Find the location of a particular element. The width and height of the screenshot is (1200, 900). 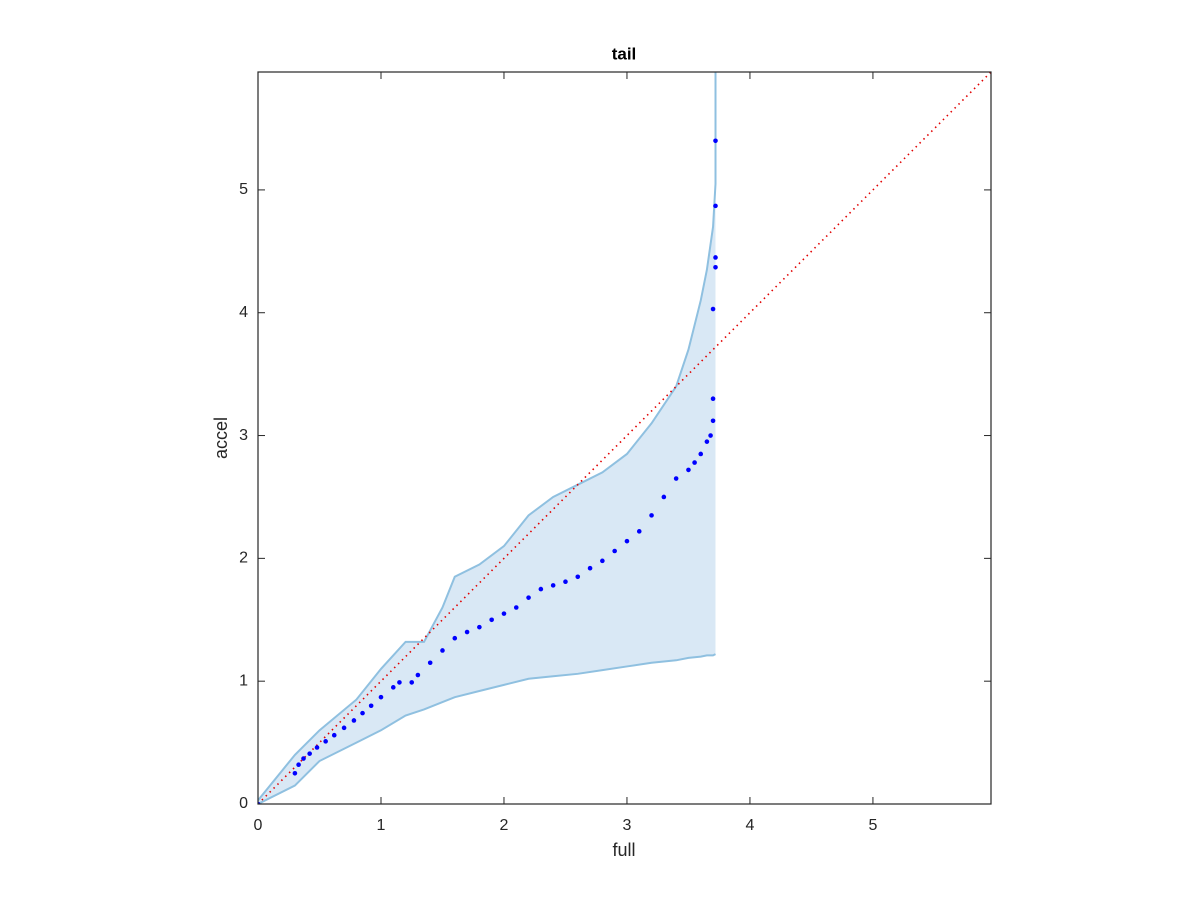

band-lower-edge is located at coordinates (487, 728).